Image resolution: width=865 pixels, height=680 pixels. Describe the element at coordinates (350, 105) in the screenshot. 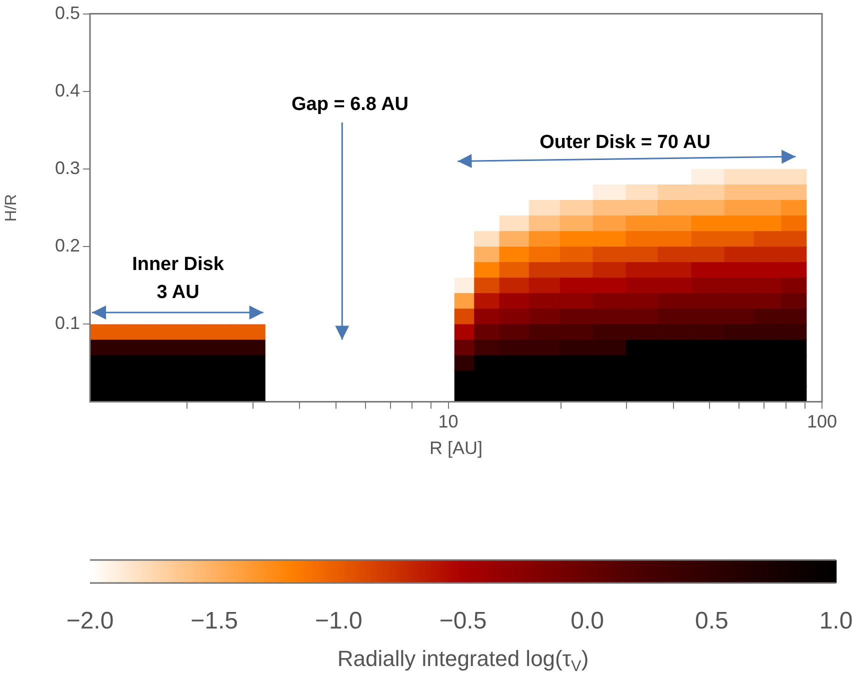

I see `annotation: Gap = 6.8 AU` at that location.